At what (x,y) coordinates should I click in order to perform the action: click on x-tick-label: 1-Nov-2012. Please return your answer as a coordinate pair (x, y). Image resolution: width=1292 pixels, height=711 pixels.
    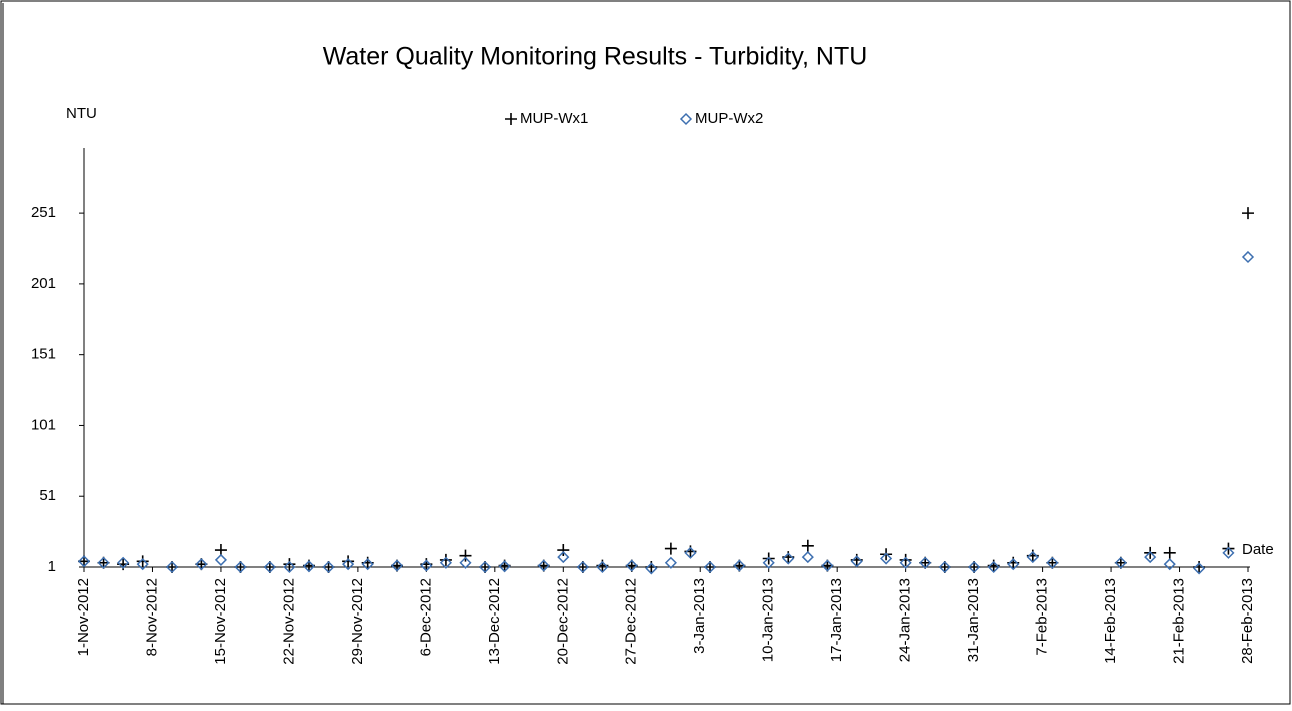
    Looking at the image, I should click on (83, 617).